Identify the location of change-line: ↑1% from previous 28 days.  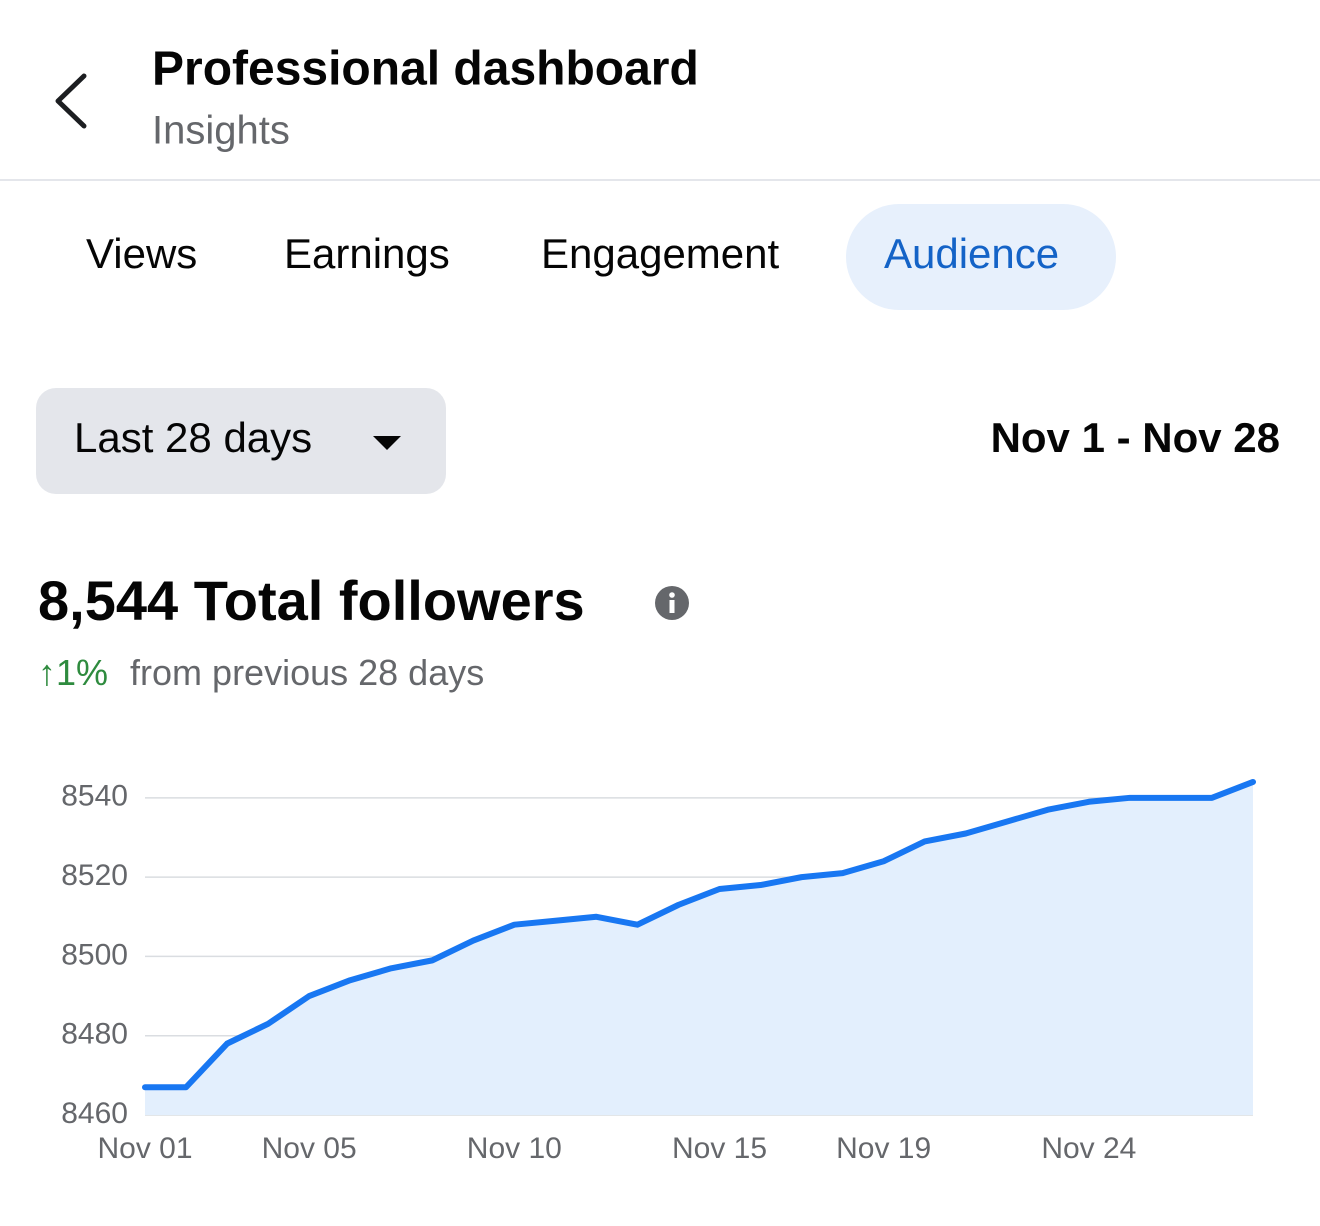
(261, 672).